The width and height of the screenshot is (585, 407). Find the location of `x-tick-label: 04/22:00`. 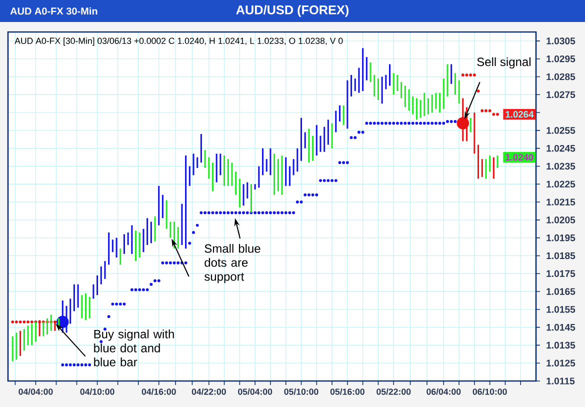

x-tick-label: 04/22:00 is located at coordinates (209, 391).